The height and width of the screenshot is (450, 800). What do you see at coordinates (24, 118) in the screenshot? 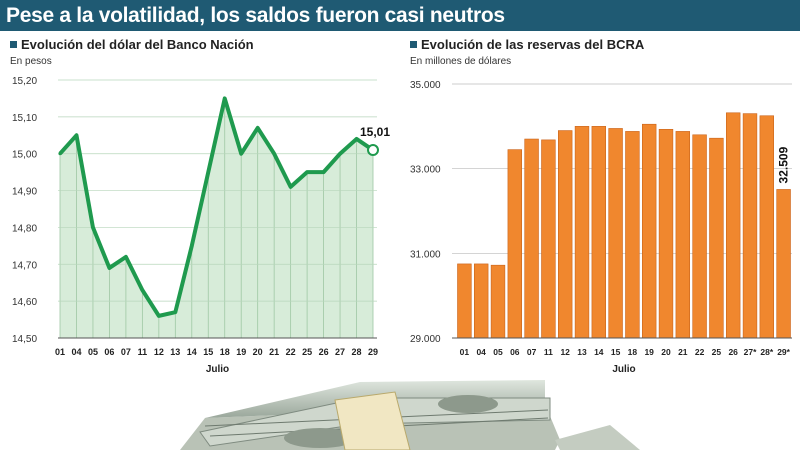
I see `y-tick-label: 15,10` at bounding box center [24, 118].